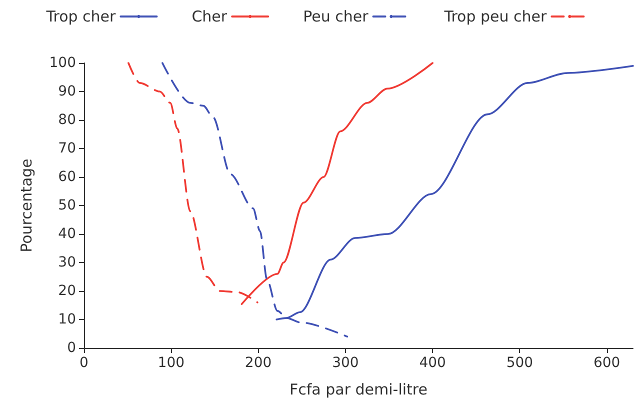 This screenshot has height=419, width=635. Describe the element at coordinates (171, 363) in the screenshot. I see `x-tick-label: 100` at that location.